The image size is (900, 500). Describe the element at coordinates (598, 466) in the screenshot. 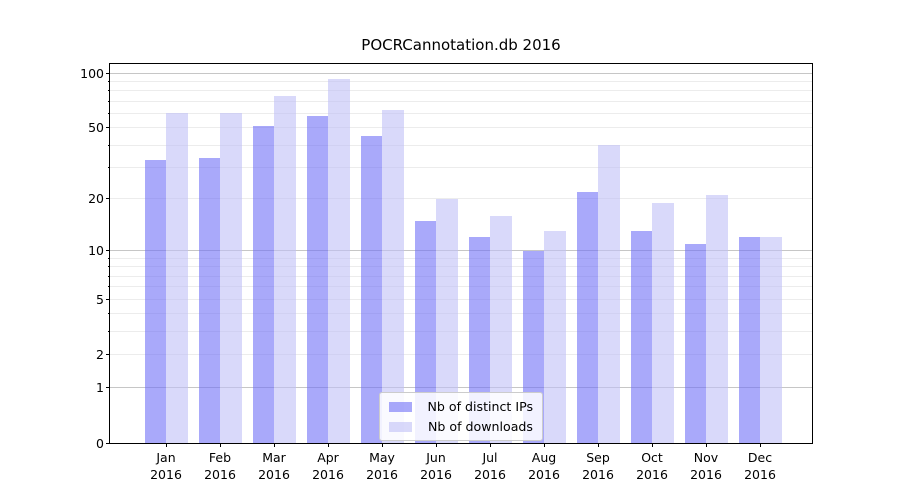

I see `x-tick-label: Sep 2016` at that location.